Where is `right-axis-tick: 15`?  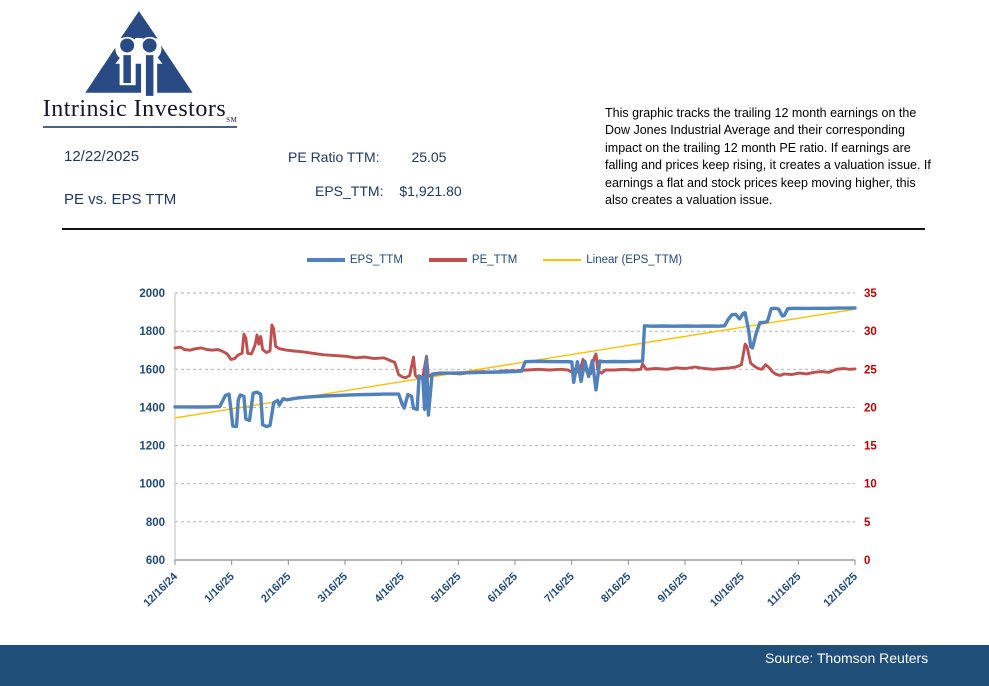
right-axis-tick: 15 is located at coordinates (870, 447).